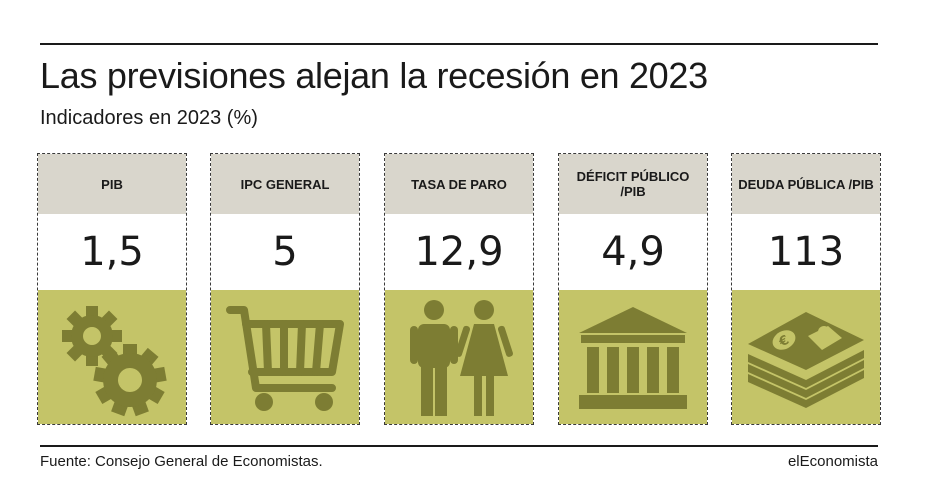  I want to click on shopping-cart-icon, so click(285, 358).